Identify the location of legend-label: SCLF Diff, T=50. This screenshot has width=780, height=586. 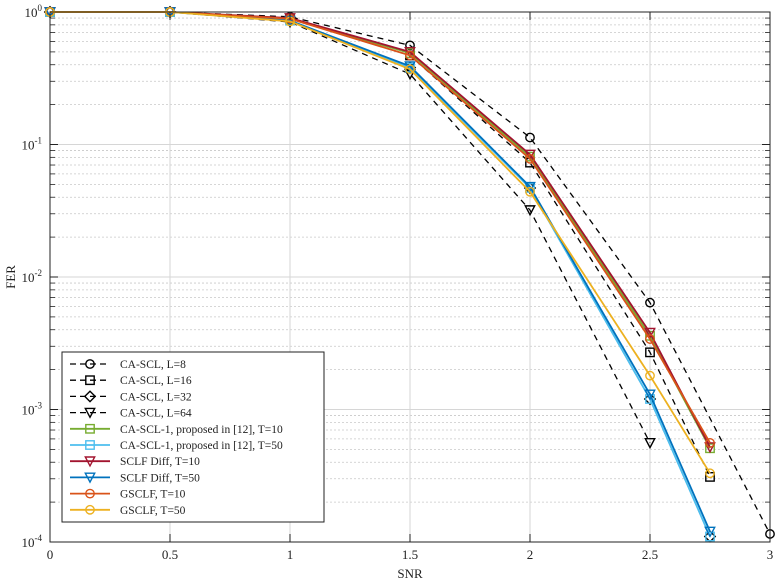
(160, 478).